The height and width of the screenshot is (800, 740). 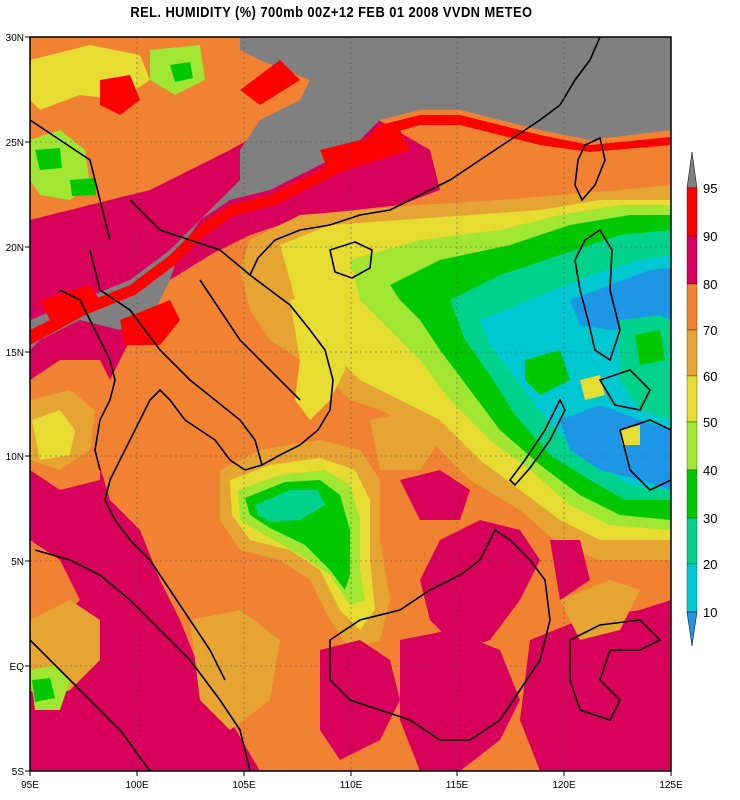 I want to click on lon-label: 95E, so click(x=30, y=785).